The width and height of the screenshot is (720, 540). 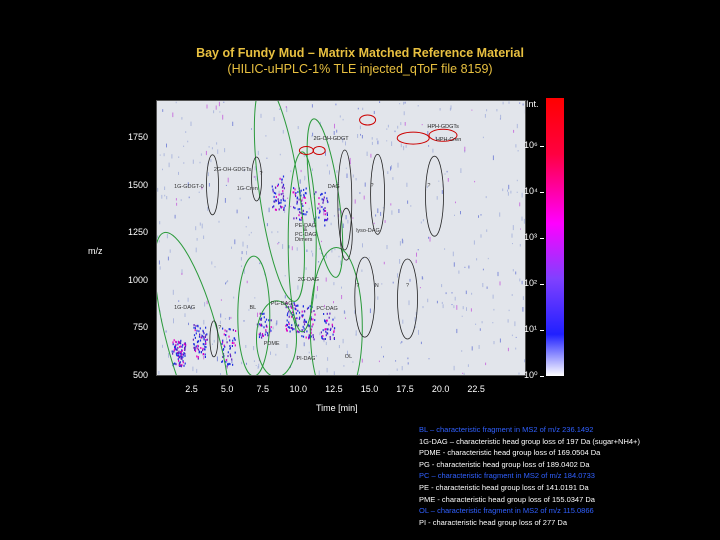 What do you see at coordinates (262, 389) in the screenshot?
I see `x-tick-label: 7.5` at bounding box center [262, 389].